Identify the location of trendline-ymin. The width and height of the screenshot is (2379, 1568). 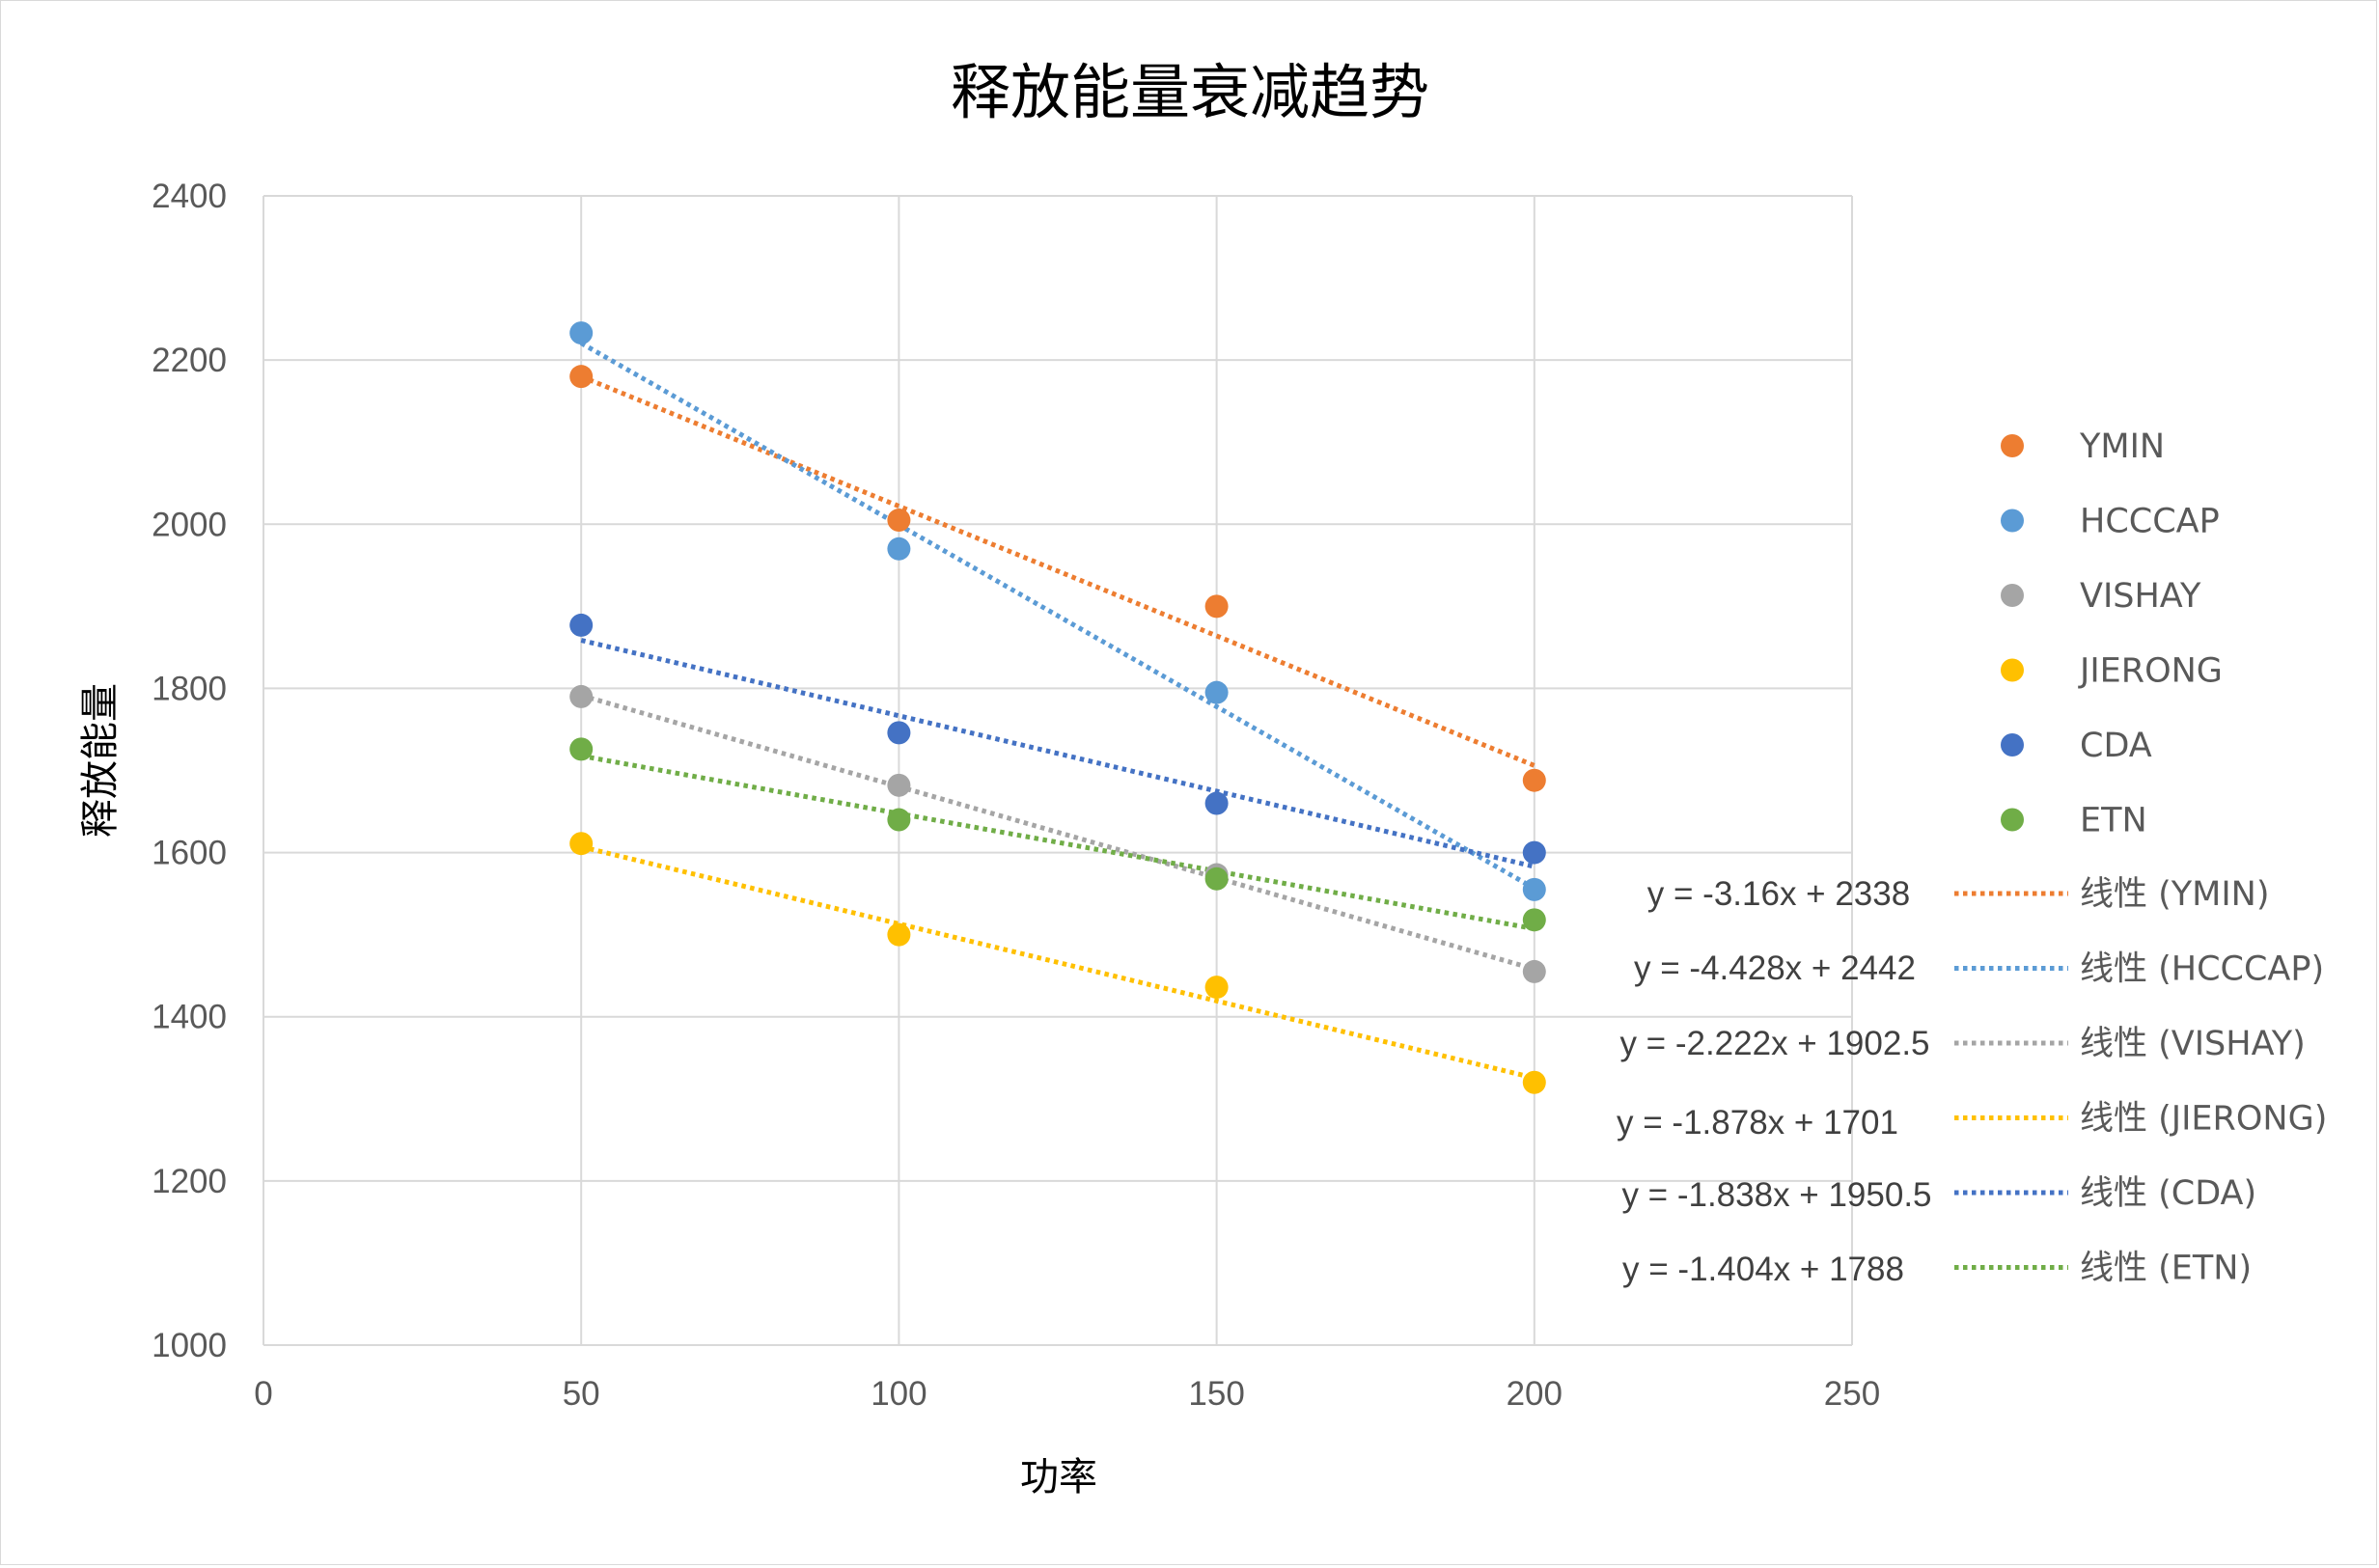
(1057, 570).